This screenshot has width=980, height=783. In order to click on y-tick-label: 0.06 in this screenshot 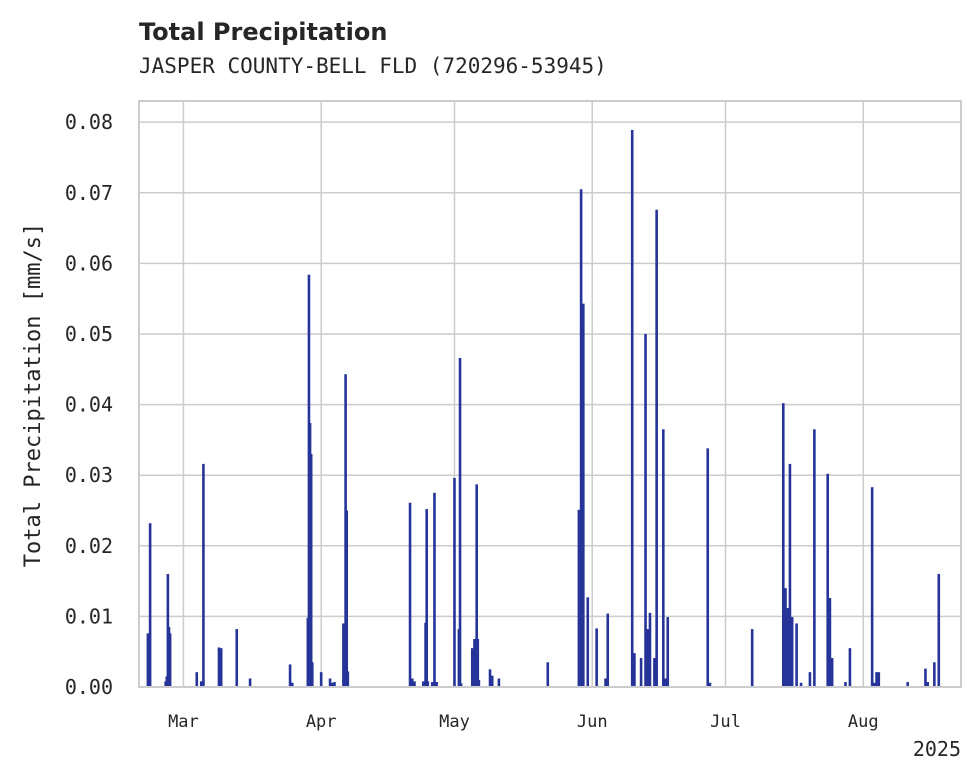, I will do `click(89, 263)`.